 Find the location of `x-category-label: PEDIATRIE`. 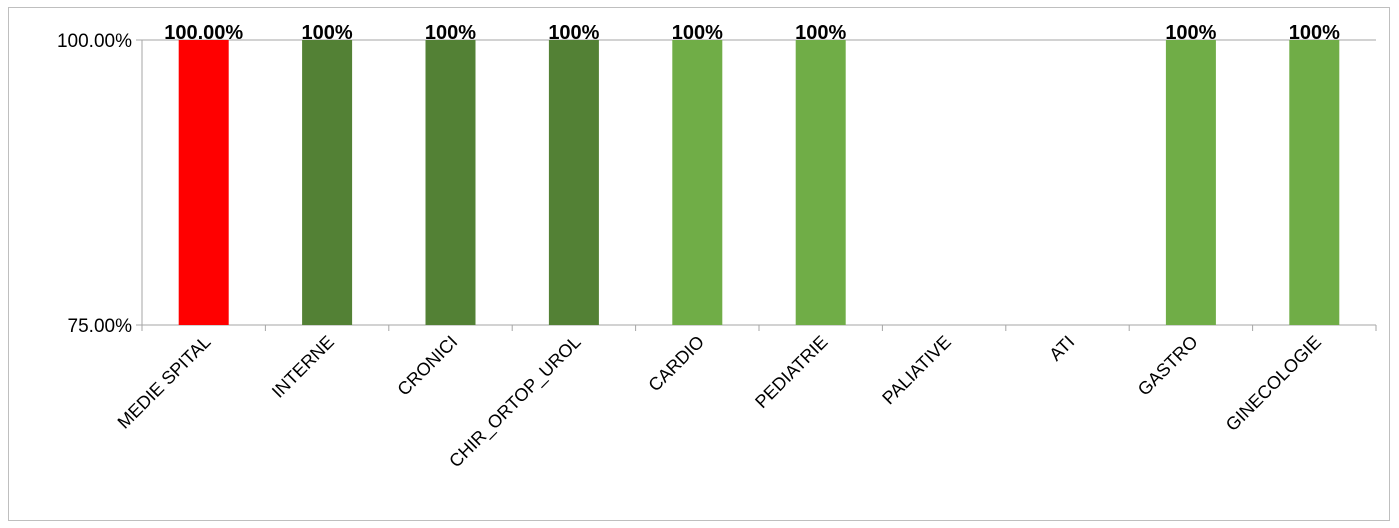

x-category-label: PEDIATRIE is located at coordinates (791, 372).